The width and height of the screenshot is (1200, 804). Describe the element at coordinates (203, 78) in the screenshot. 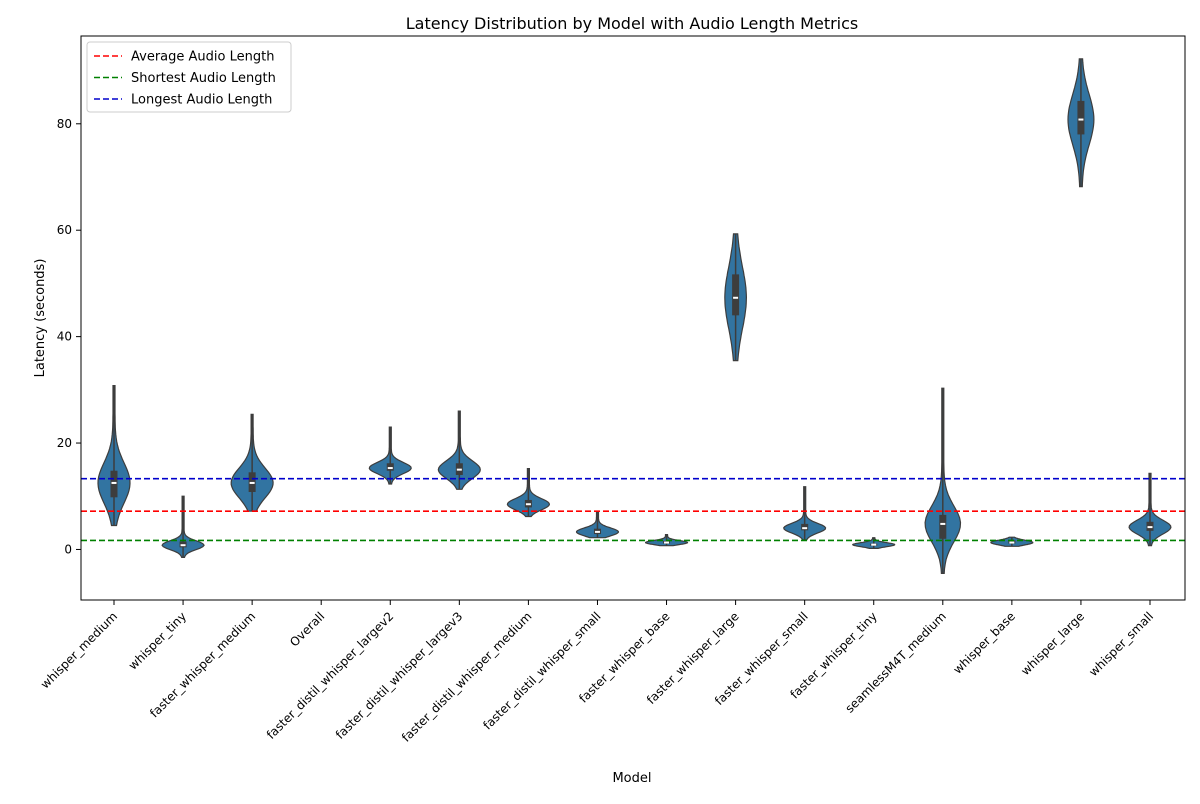

I see `legend-label: Shortest Audio Length` at that location.